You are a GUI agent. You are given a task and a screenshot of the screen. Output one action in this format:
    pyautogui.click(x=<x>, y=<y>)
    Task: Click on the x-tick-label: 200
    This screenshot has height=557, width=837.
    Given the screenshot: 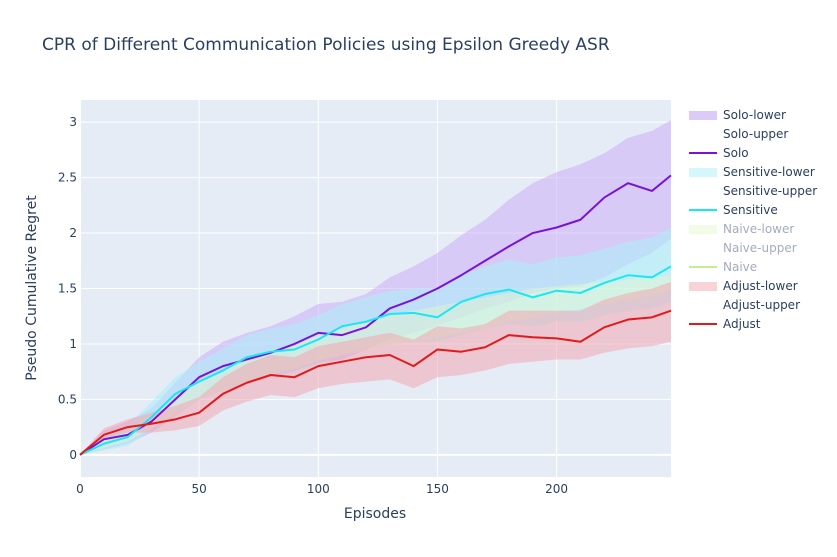 What is the action you would take?
    pyautogui.click(x=556, y=489)
    